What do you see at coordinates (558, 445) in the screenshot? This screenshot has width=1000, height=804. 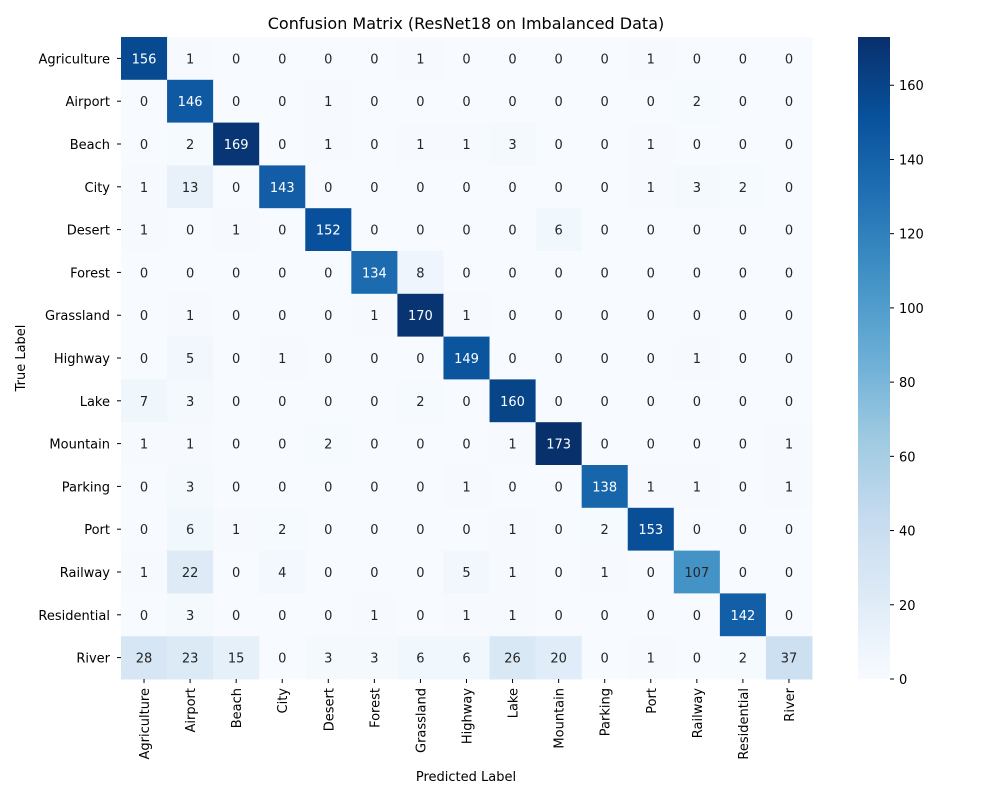 I see `cell-value-label: 173` at bounding box center [558, 445].